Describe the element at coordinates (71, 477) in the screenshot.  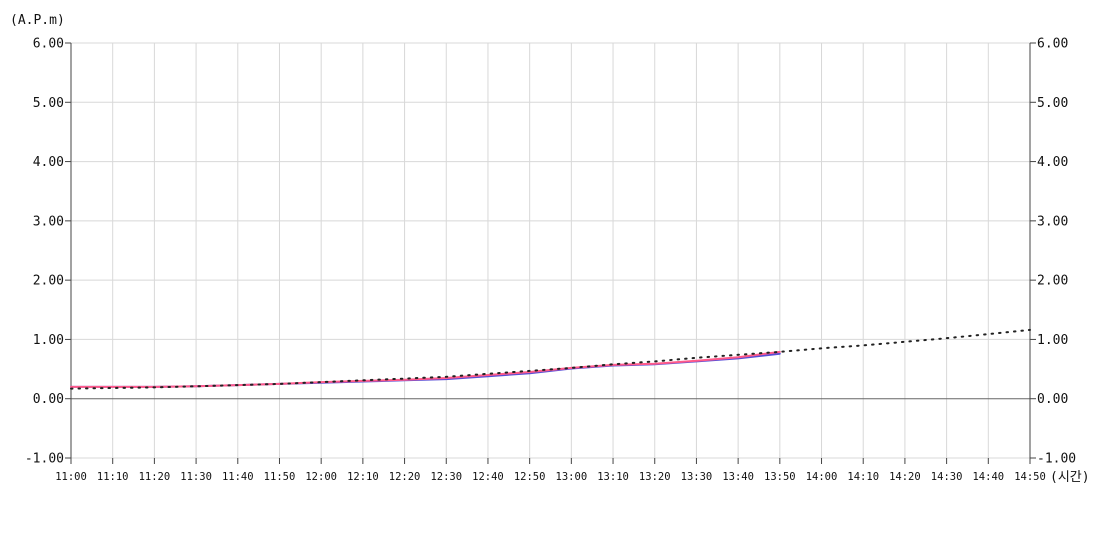
I see `x-tick-label: 11:00` at that location.